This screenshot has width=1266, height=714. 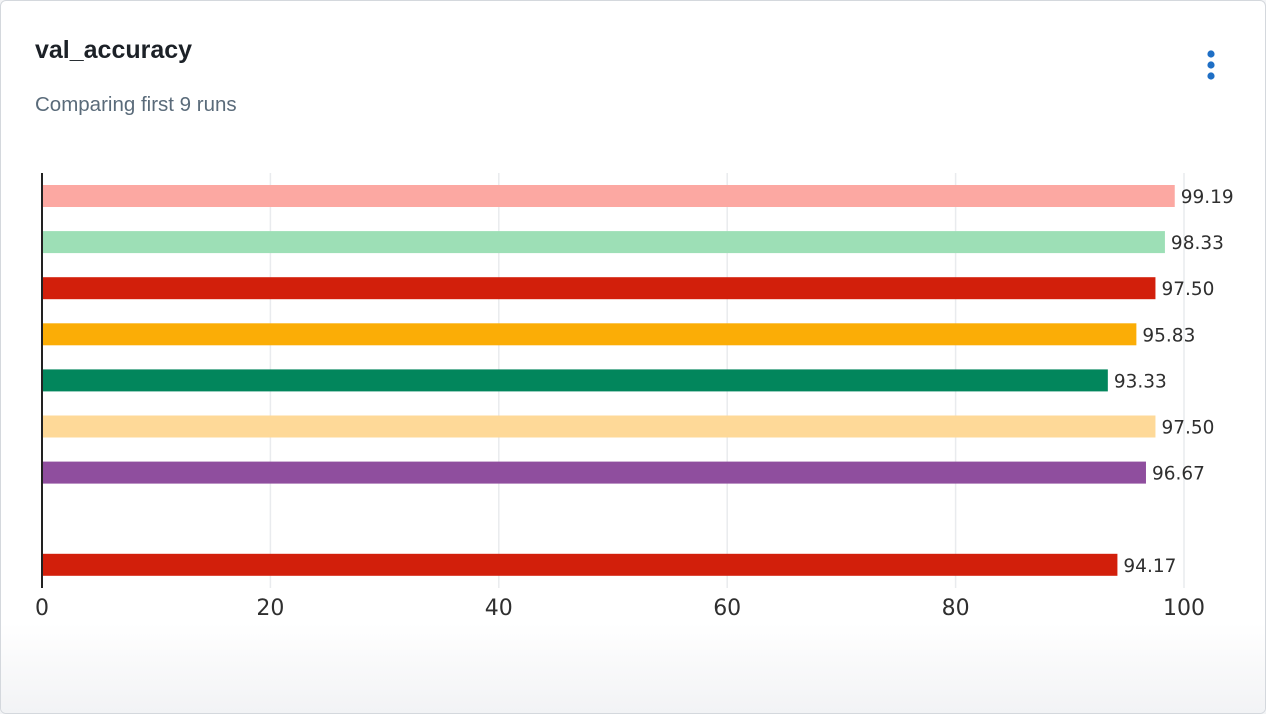 What do you see at coordinates (136, 104) in the screenshot?
I see `panel-subtitle: Comparing first 9 runs` at bounding box center [136, 104].